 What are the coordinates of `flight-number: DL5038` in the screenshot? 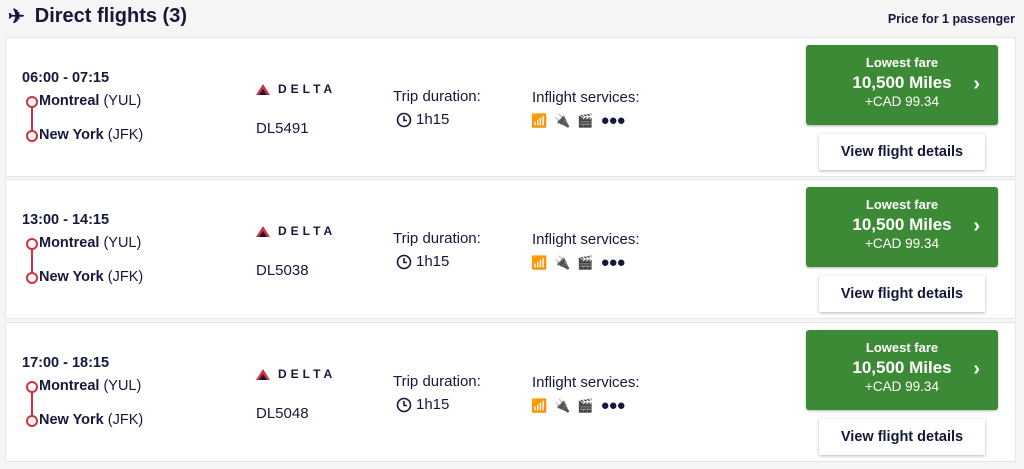 It's located at (282, 270).